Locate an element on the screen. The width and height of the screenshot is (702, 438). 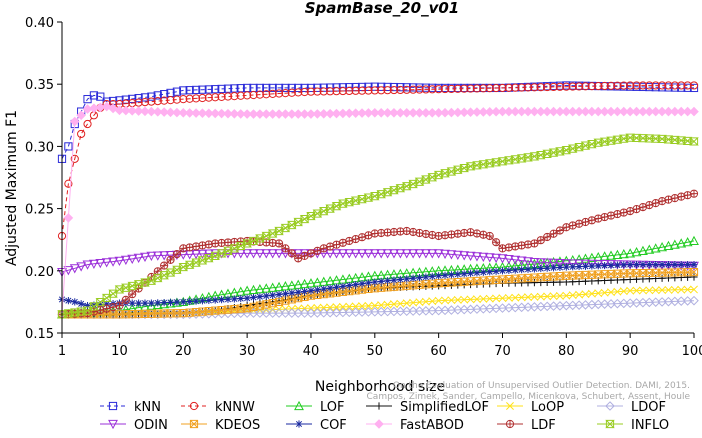
chart-title: SpamBase_20_v01 is located at coordinates (382, 8).